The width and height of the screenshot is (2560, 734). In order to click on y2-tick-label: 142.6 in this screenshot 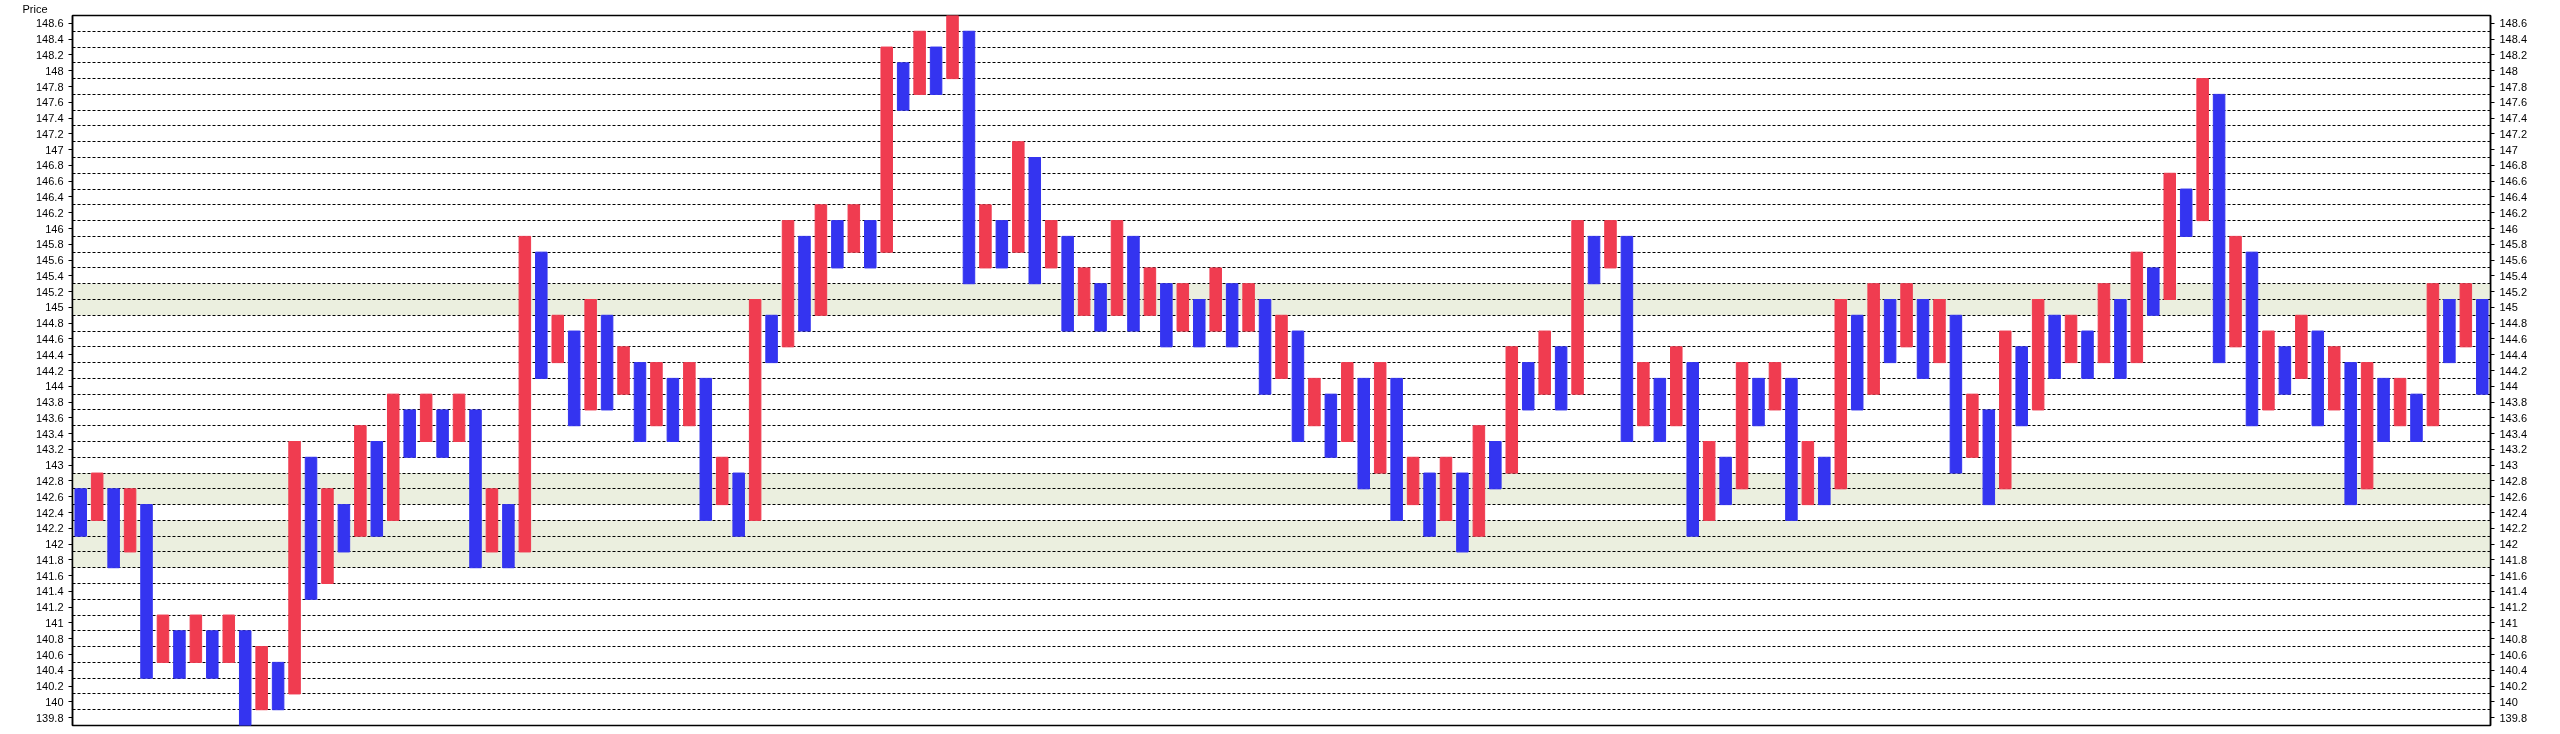, I will do `click(2513, 496)`.